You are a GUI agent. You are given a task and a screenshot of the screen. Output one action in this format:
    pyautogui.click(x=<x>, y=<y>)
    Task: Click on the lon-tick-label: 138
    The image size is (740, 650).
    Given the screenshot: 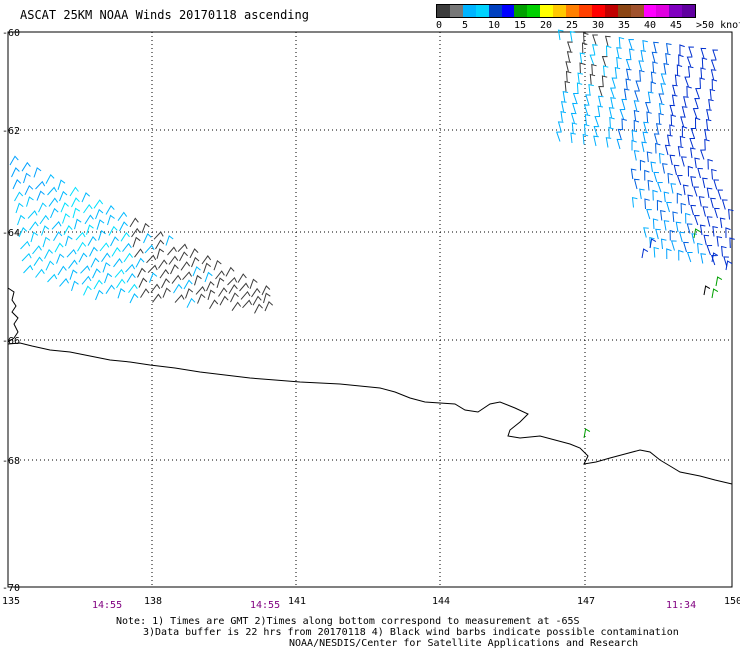 What is the action you would take?
    pyautogui.click(x=153, y=601)
    